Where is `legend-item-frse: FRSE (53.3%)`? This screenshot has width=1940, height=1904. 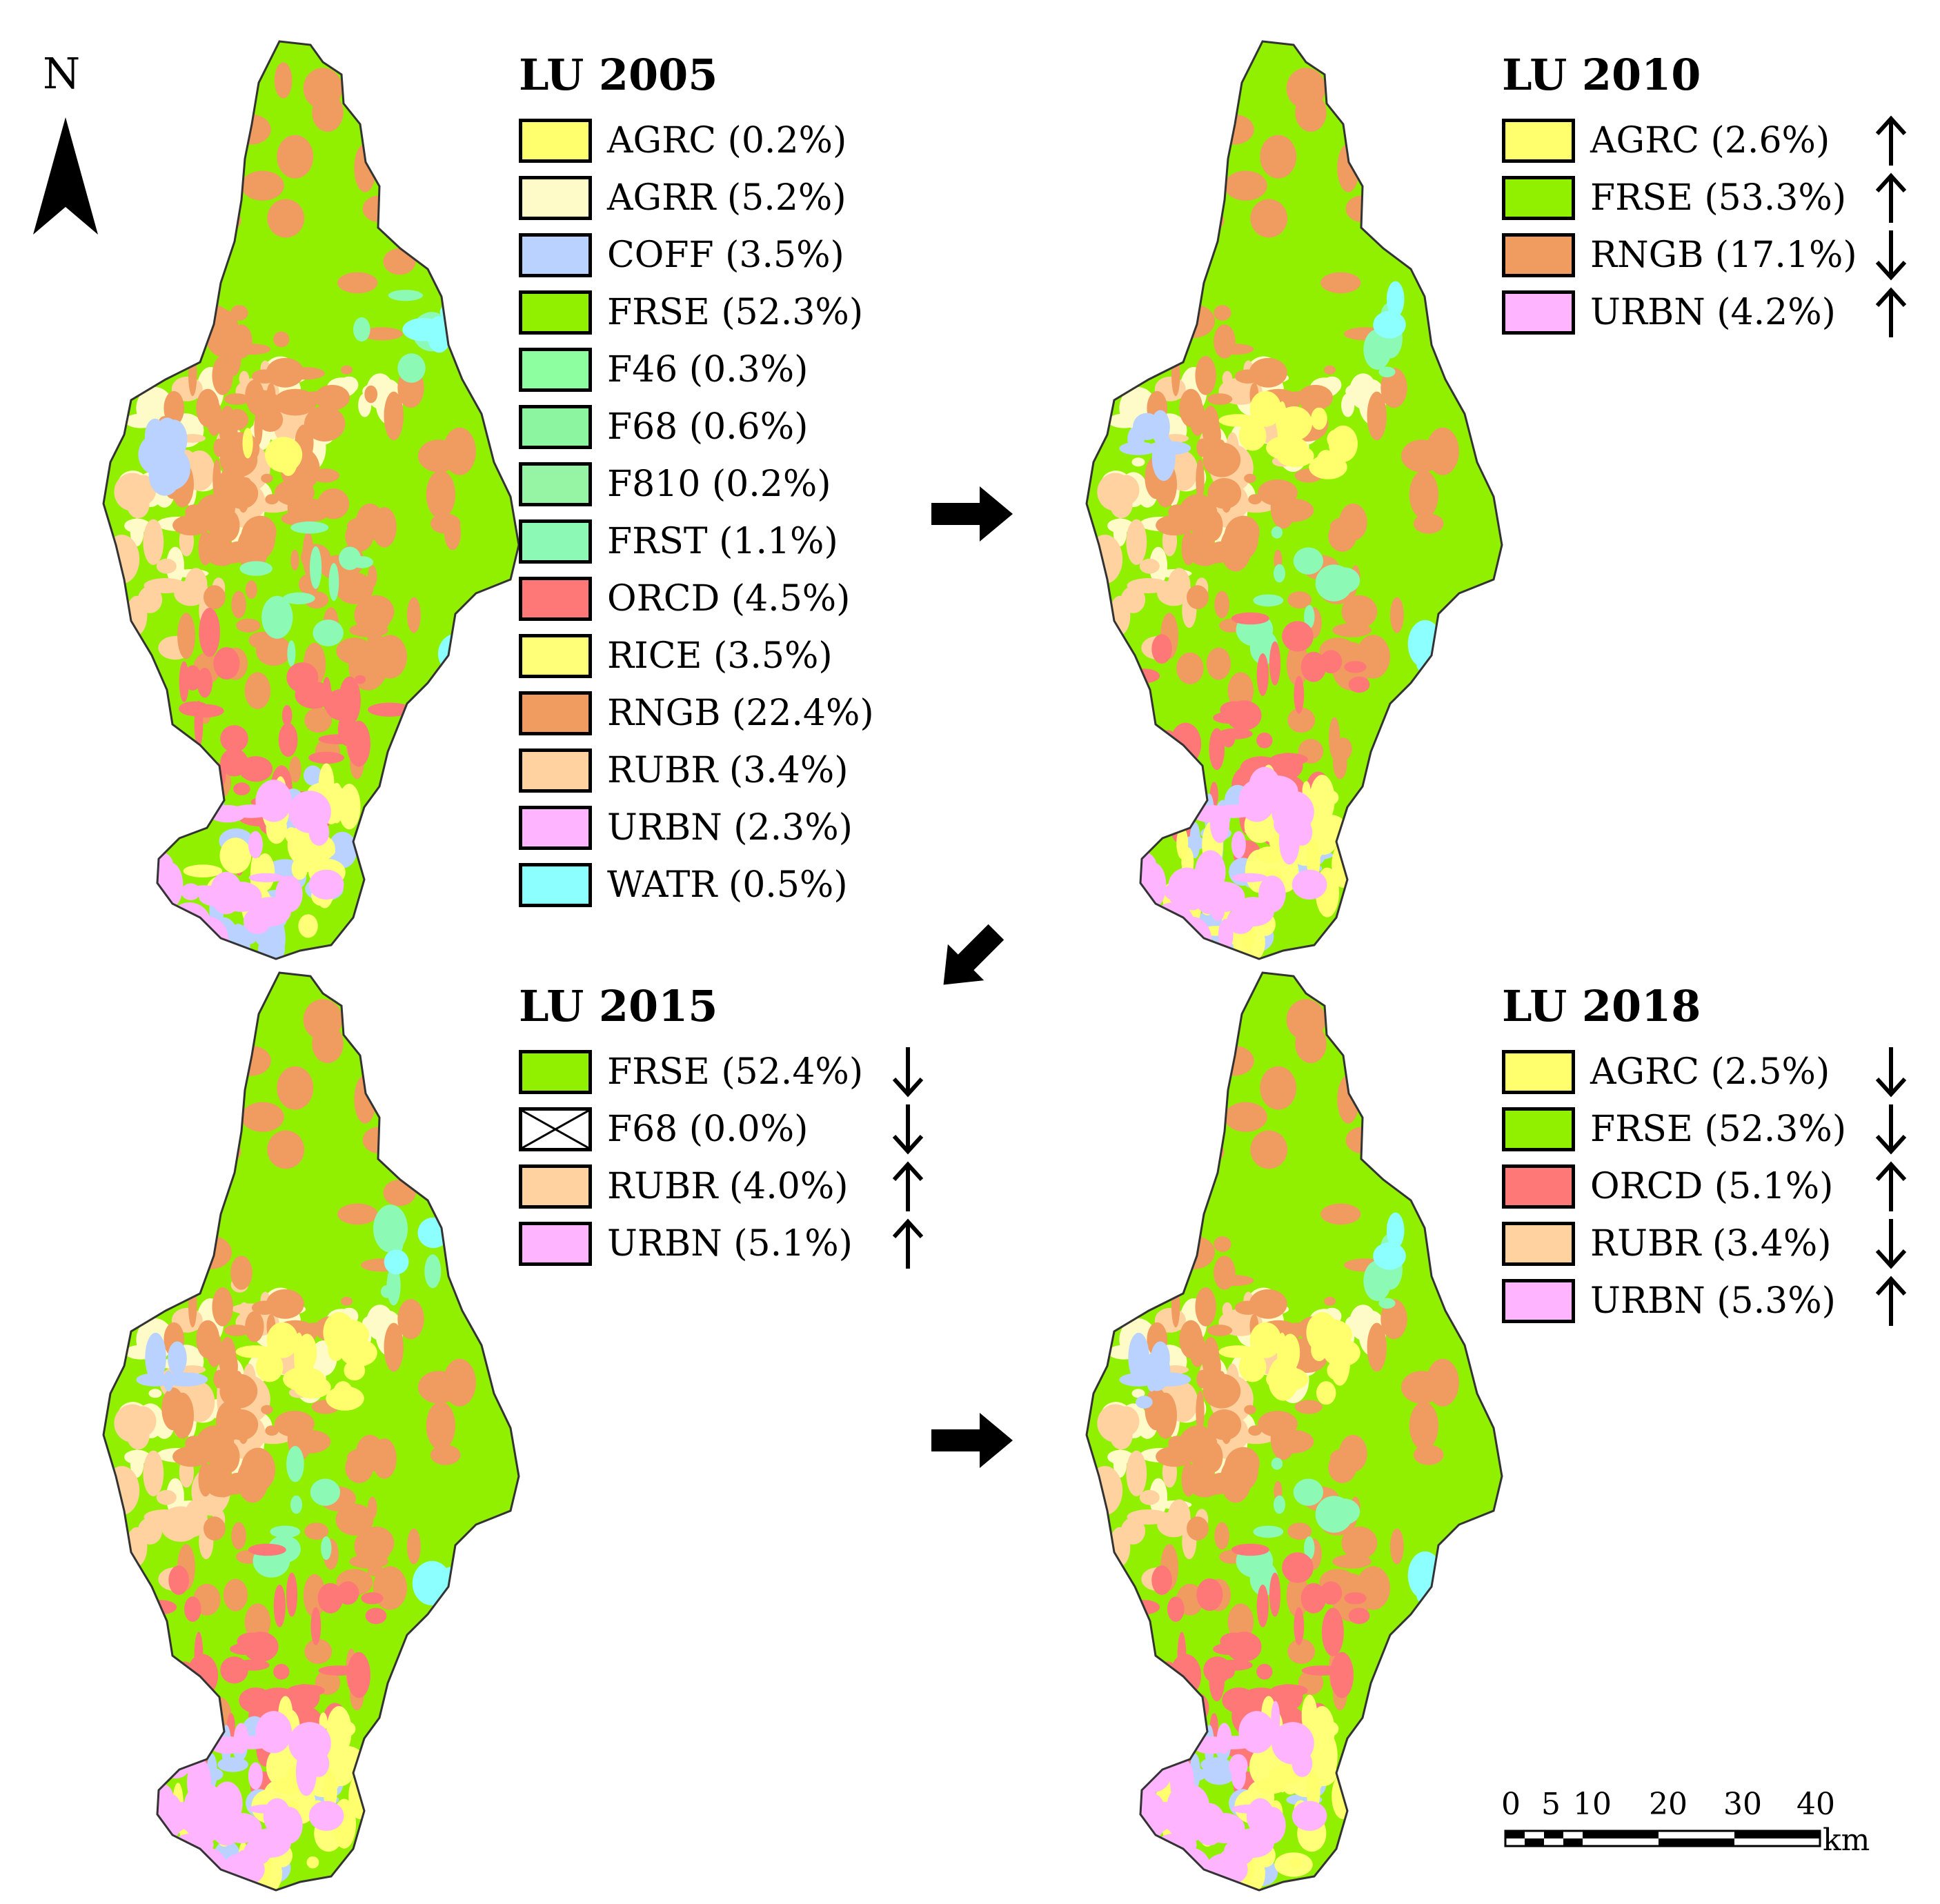 legend-item-frse: FRSE (53.3%) is located at coordinates (1704, 197).